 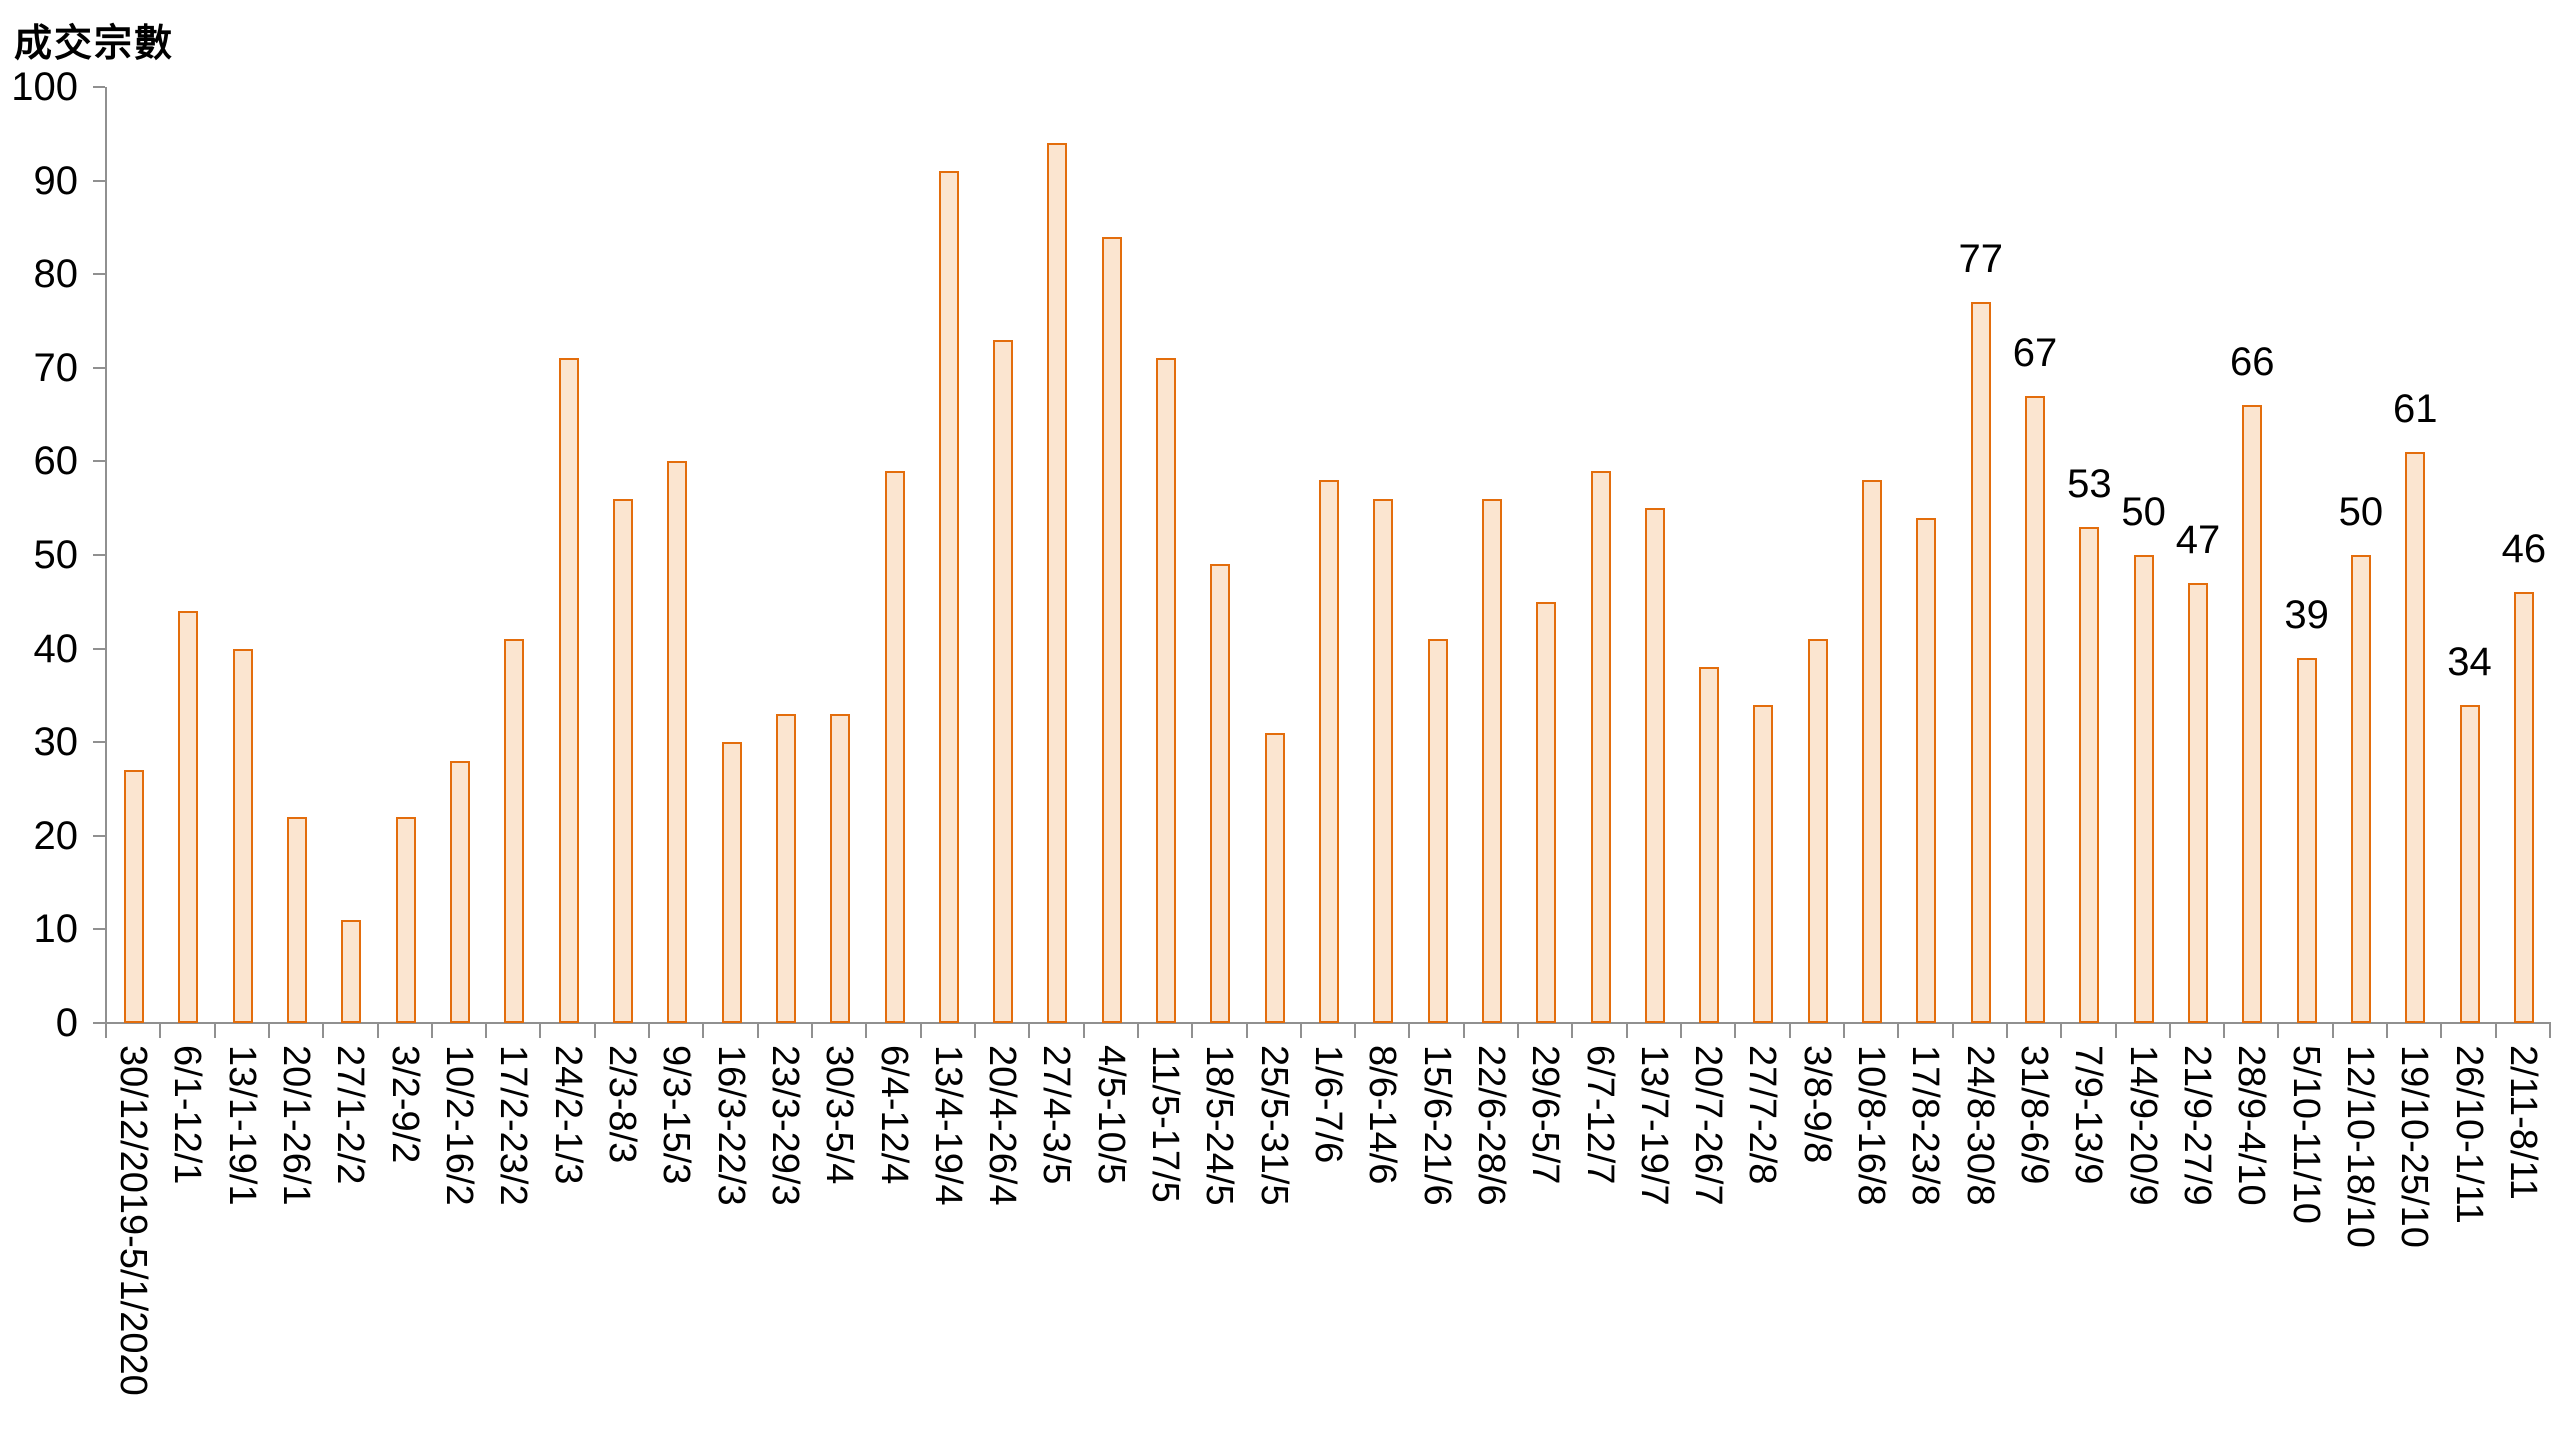 I want to click on y-axis-tick-label: 60, so click(x=56, y=461).